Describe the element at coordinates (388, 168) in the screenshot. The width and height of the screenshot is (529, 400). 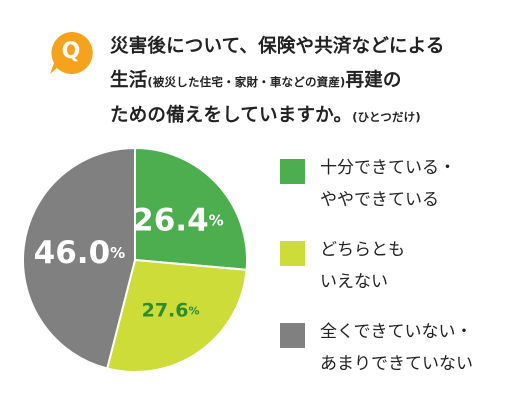
I see `legend-label-0-line-1: 十分できている・` at that location.